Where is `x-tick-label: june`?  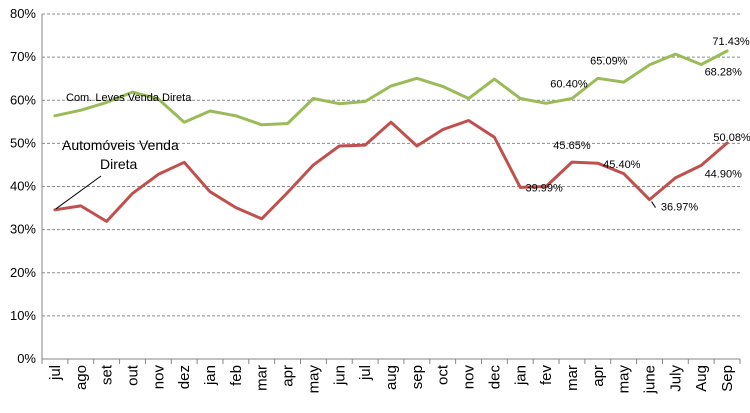
x-tick-label: june is located at coordinates (650, 379).